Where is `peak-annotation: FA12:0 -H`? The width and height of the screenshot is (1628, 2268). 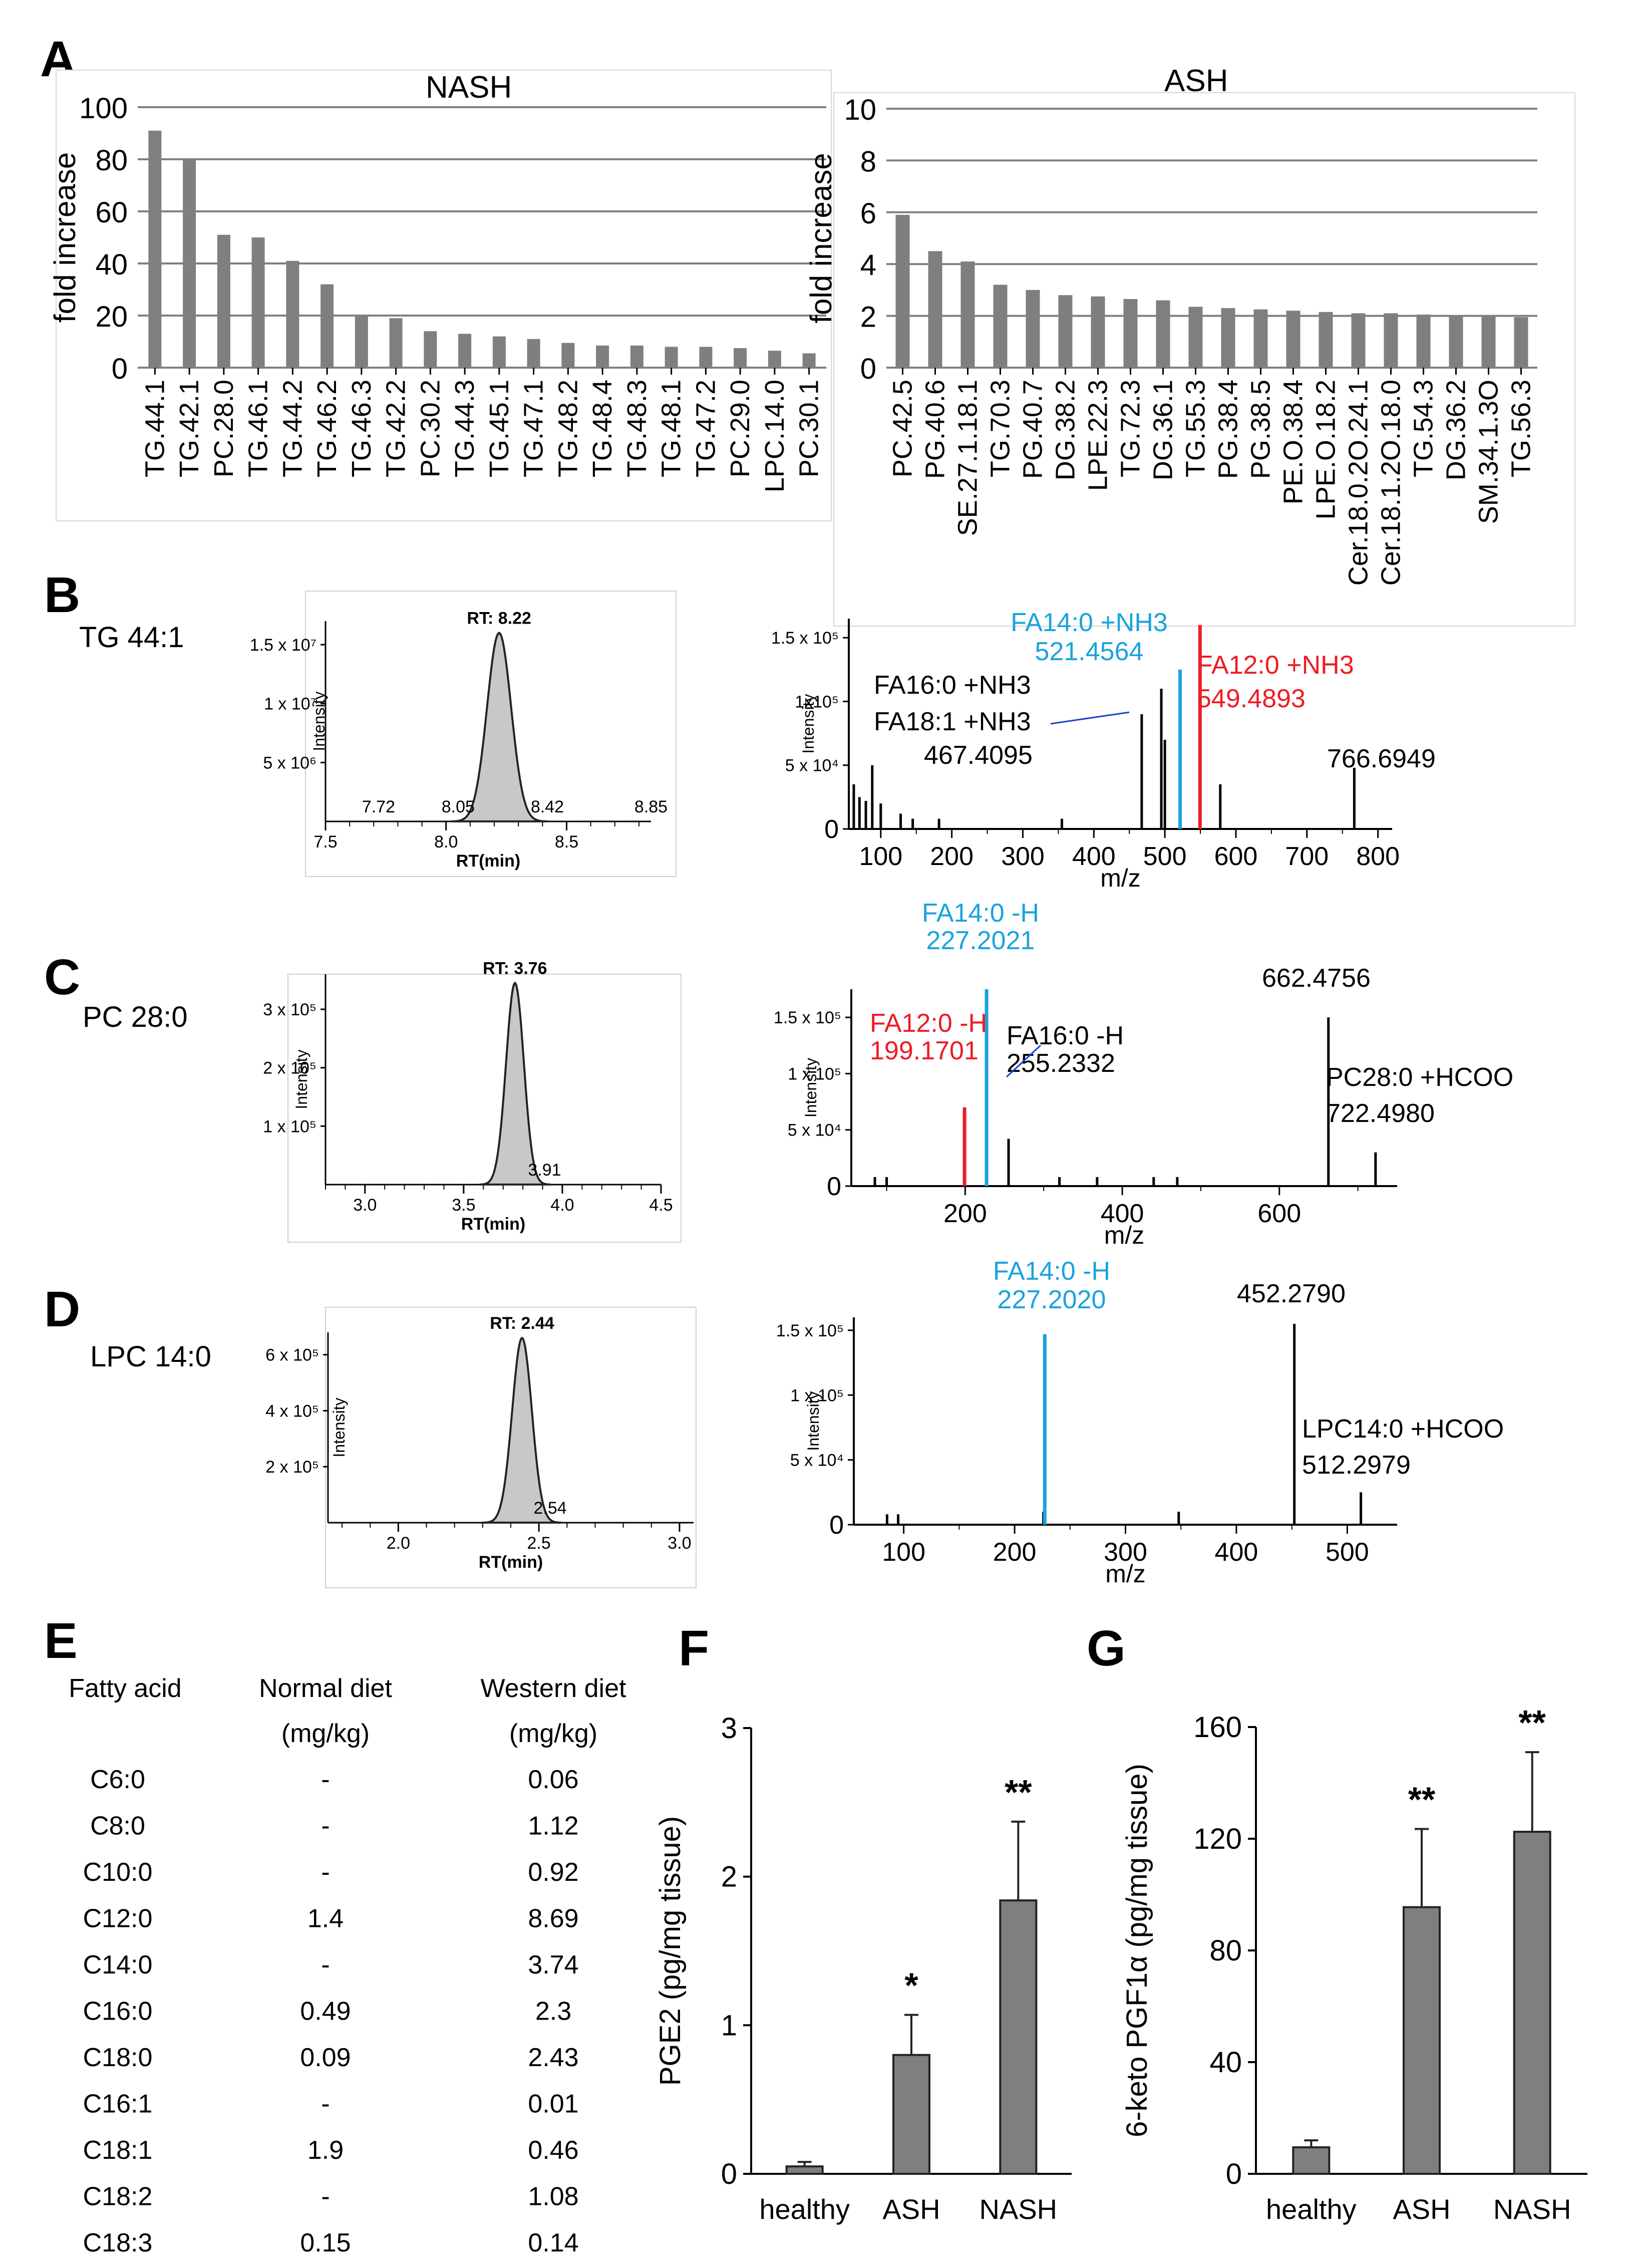
peak-annotation: FA12:0 -H is located at coordinates (929, 1023).